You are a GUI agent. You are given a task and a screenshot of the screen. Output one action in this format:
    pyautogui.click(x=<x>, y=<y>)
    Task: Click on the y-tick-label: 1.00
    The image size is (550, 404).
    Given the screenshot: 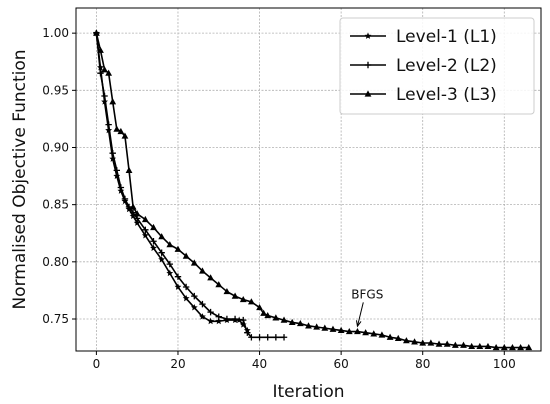 What is the action you would take?
    pyautogui.click(x=55, y=33)
    